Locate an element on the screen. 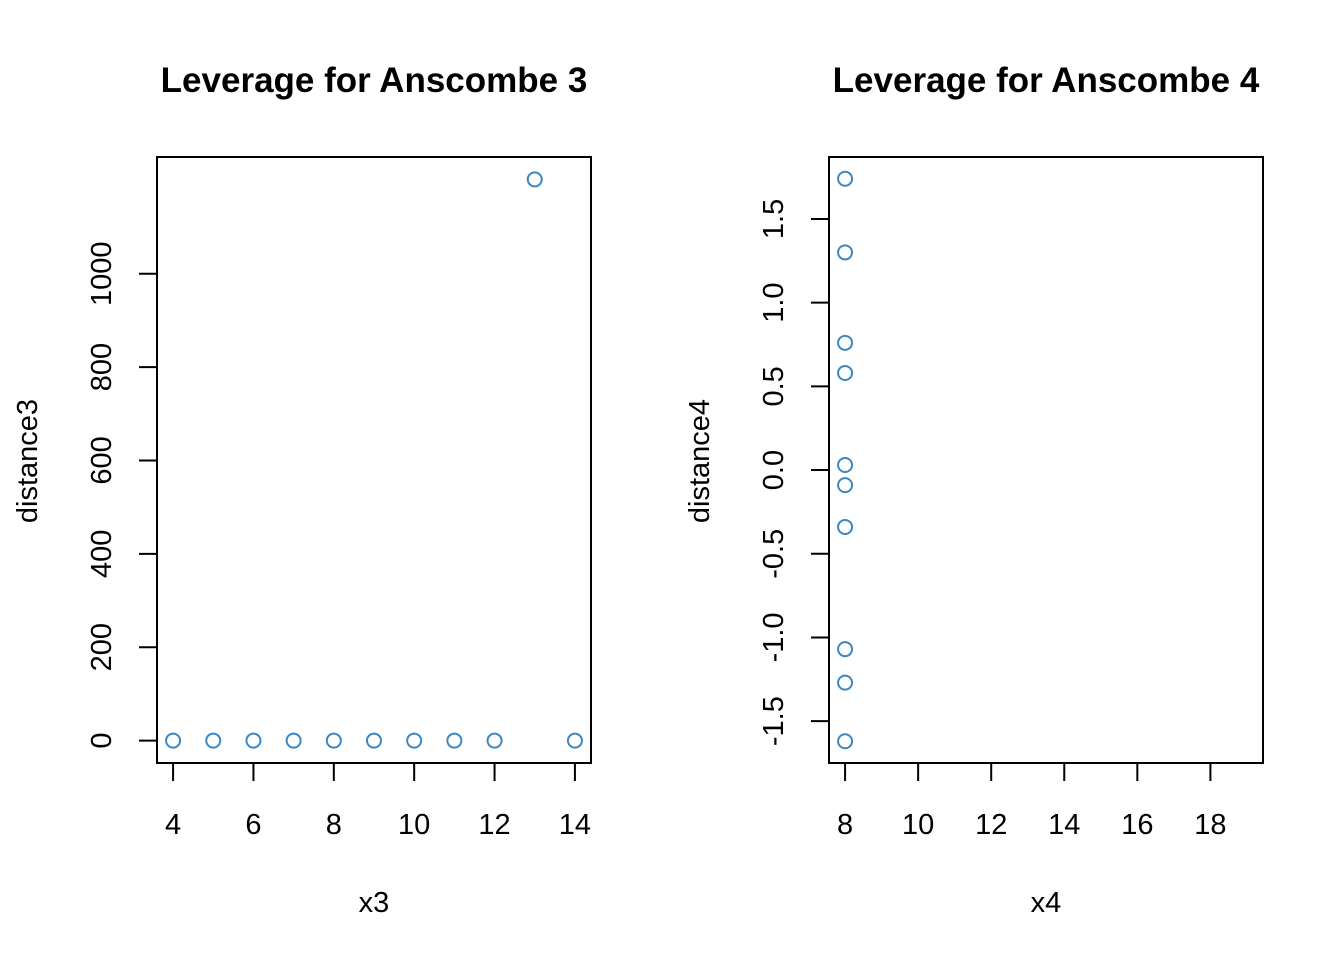 Image resolution: width=1344 pixels, height=965 pixels. x-tick-label: 4 is located at coordinates (173, 825).